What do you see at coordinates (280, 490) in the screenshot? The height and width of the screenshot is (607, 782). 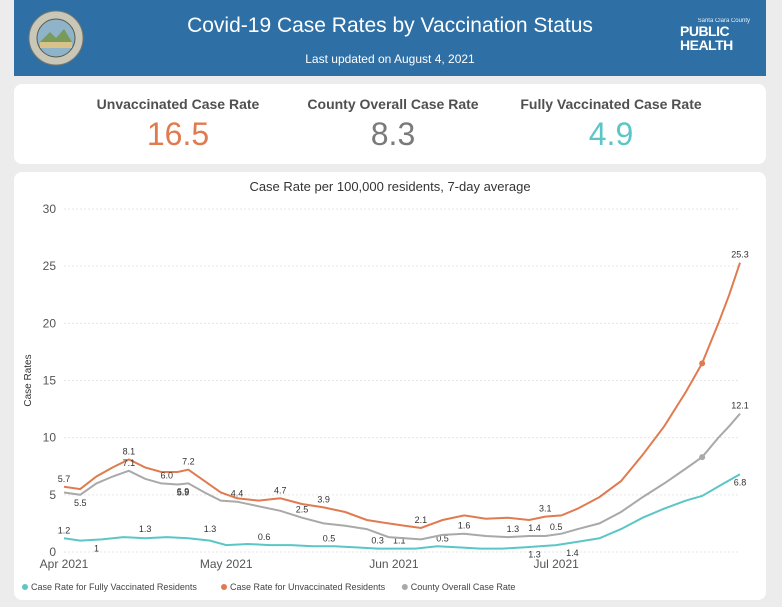 I see `data-label: 4.7` at bounding box center [280, 490].